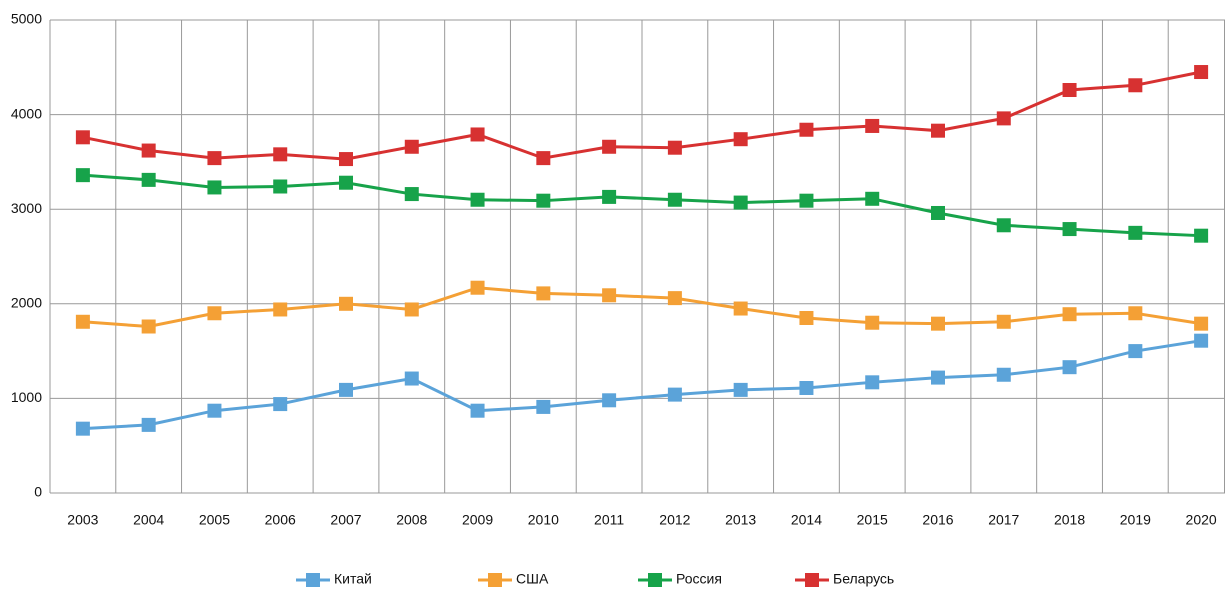 The image size is (1225, 589). I want to click on x-tick-label: 2011, so click(609, 520).